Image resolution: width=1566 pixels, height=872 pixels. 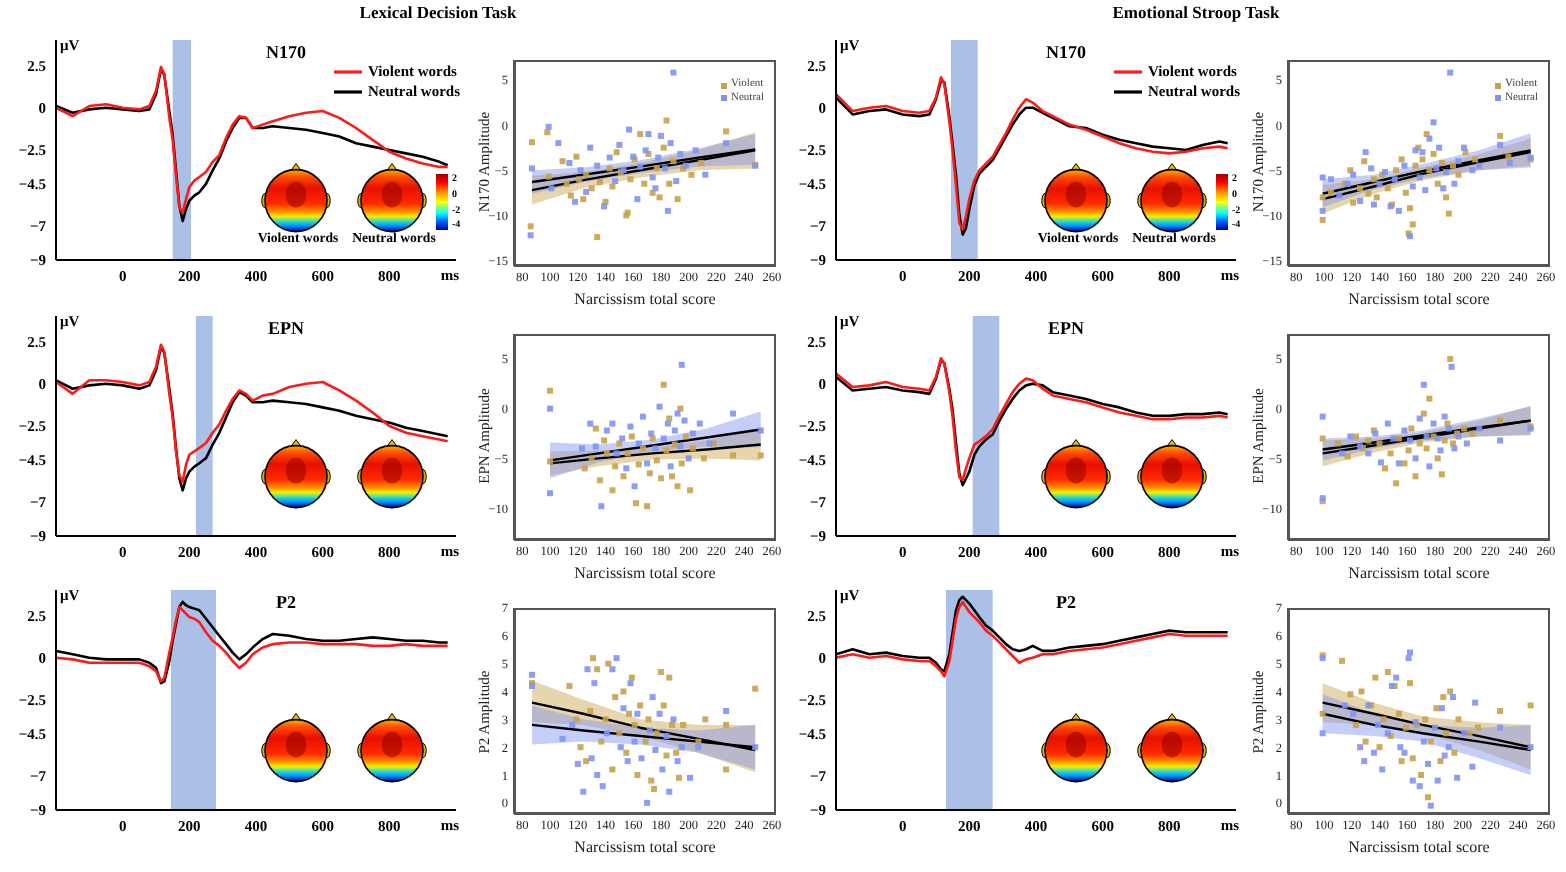 What do you see at coordinates (438, 12) in the screenshot?
I see `text: Lexical Decision Task` at bounding box center [438, 12].